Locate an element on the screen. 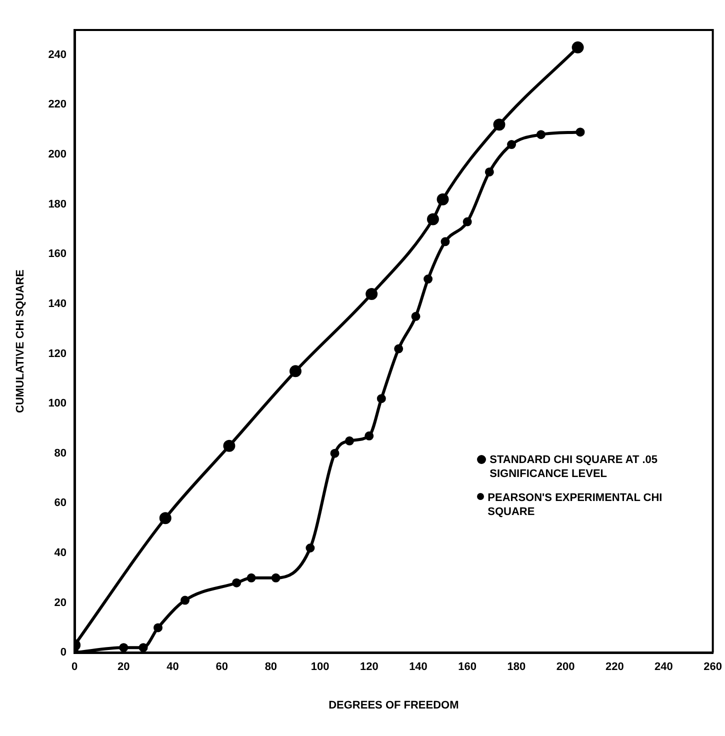 This screenshot has height=736, width=725. y-tick-label: 180 is located at coordinates (57, 204).